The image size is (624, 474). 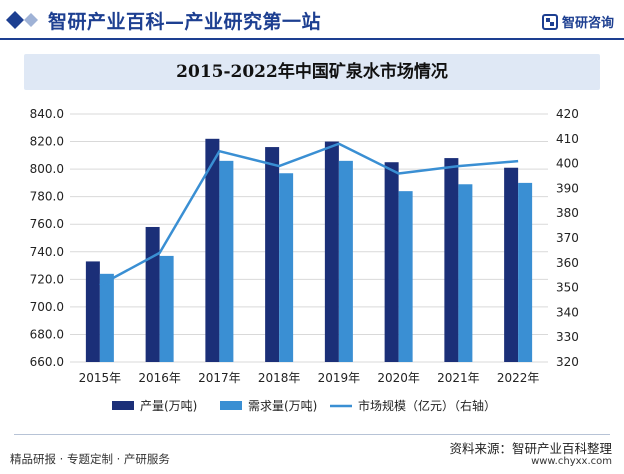 I want to click on right-axis-tick-label: 350, so click(x=567, y=288).